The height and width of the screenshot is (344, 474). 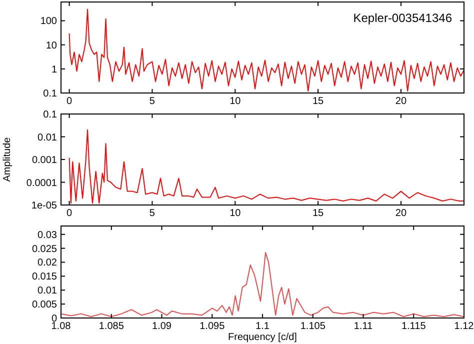 I want to click on y-tick-label: 100, so click(x=49, y=22).